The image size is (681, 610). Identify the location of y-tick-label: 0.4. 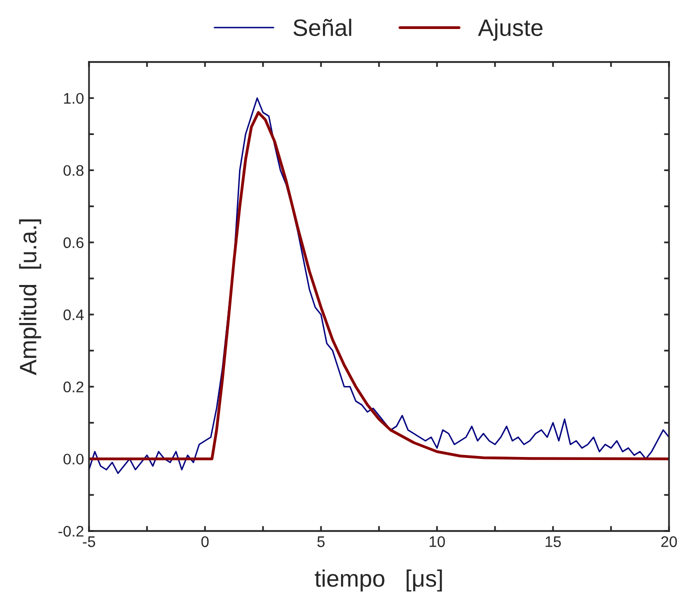
(74, 314).